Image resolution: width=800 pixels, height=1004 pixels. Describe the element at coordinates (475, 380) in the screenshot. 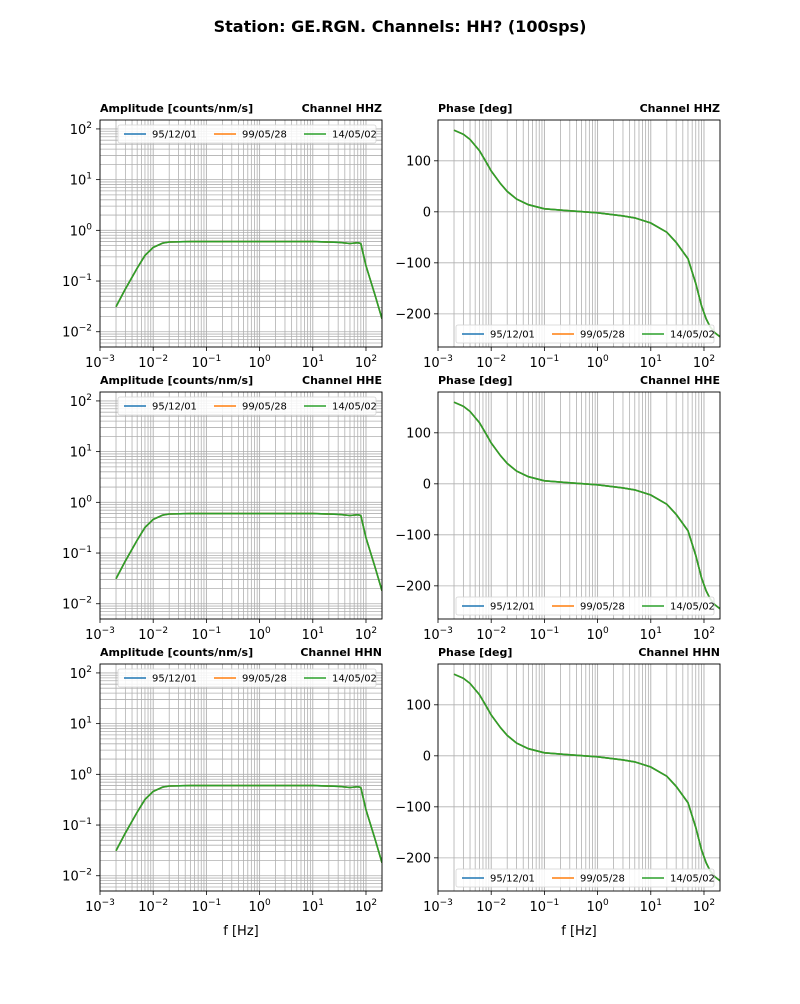

I see `phase-title: Phase [deg]` at that location.